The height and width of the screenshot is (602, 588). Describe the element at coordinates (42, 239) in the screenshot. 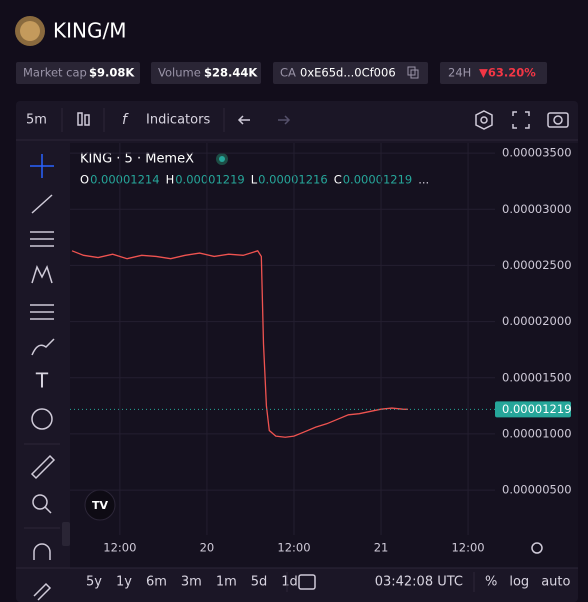

I see `fib-tool` at that location.